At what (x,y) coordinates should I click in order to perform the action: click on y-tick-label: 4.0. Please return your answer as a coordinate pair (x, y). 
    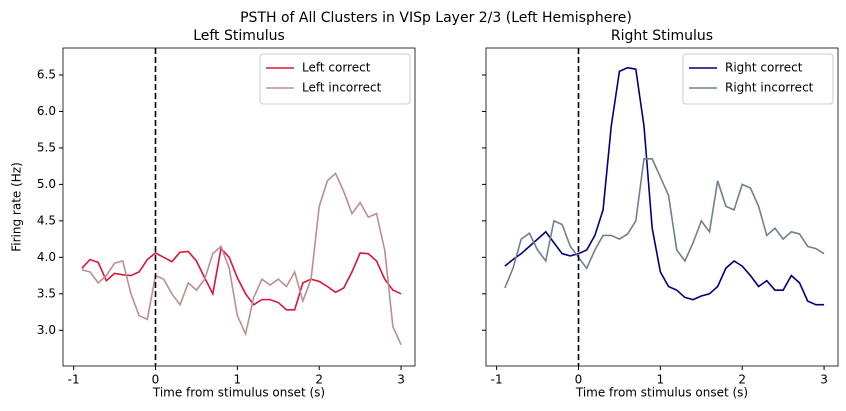
    Looking at the image, I should click on (46, 257).